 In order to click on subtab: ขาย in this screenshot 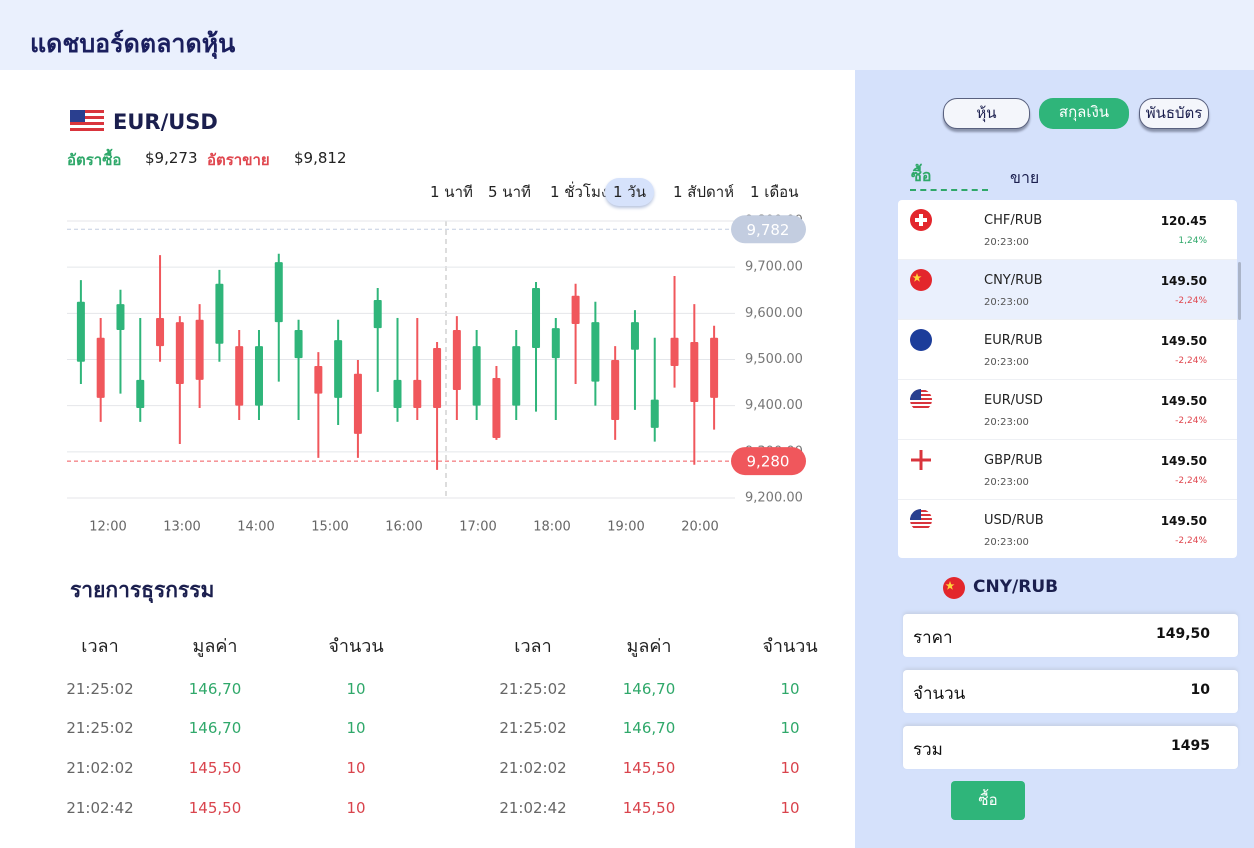, I will do `click(1025, 177)`.